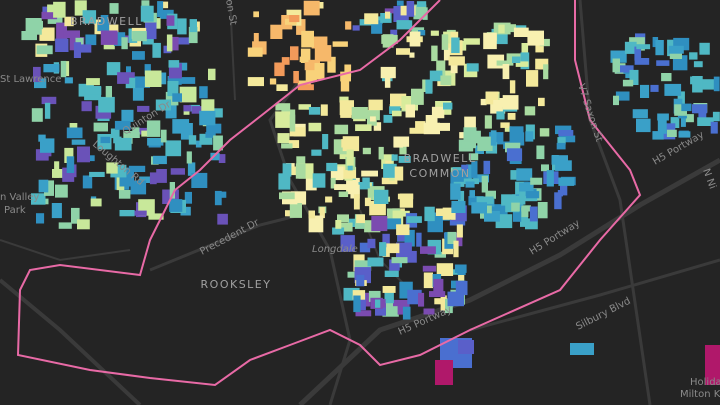 The image size is (720, 405). What do you see at coordinates (106, 21) in the screenshot?
I see `place-label: BRADWELL` at bounding box center [106, 21].